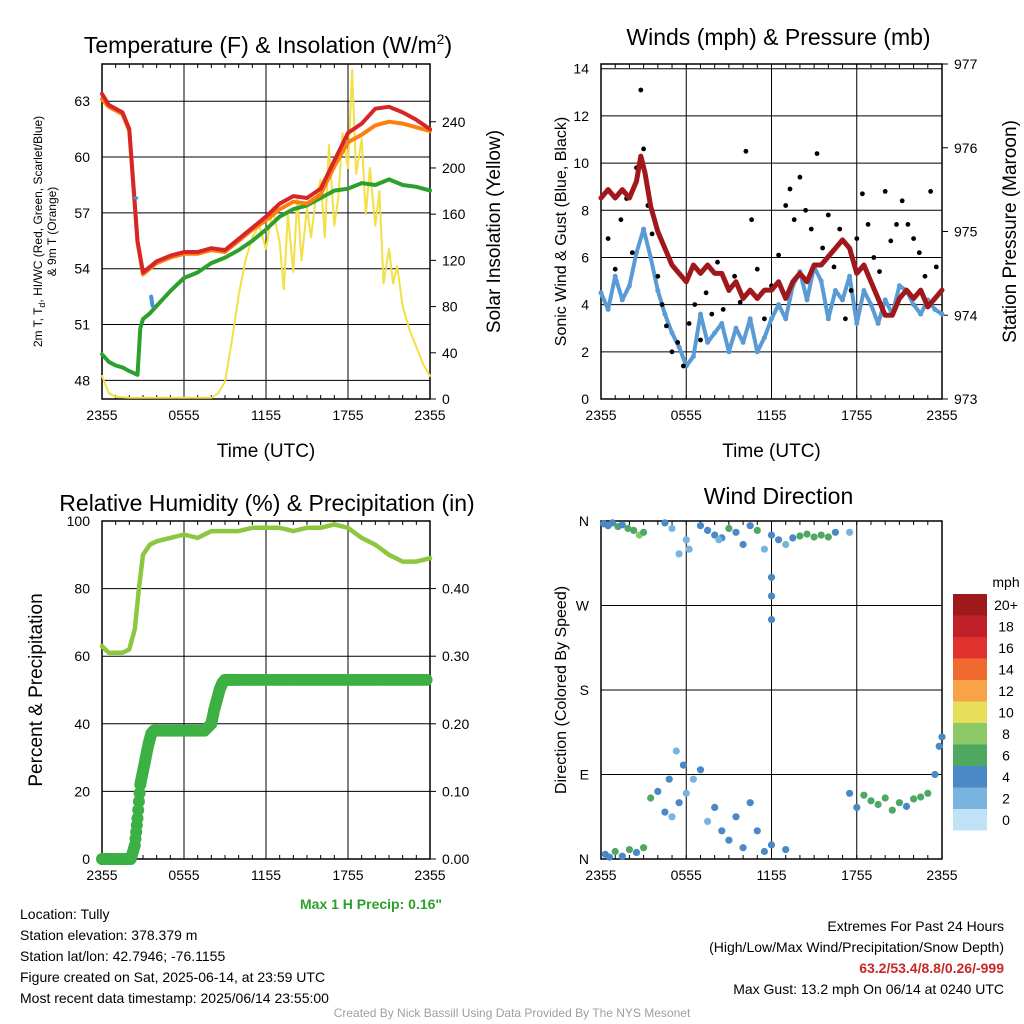  What do you see at coordinates (584, 690) in the screenshot?
I see `y-tick-label: S` at bounding box center [584, 690].